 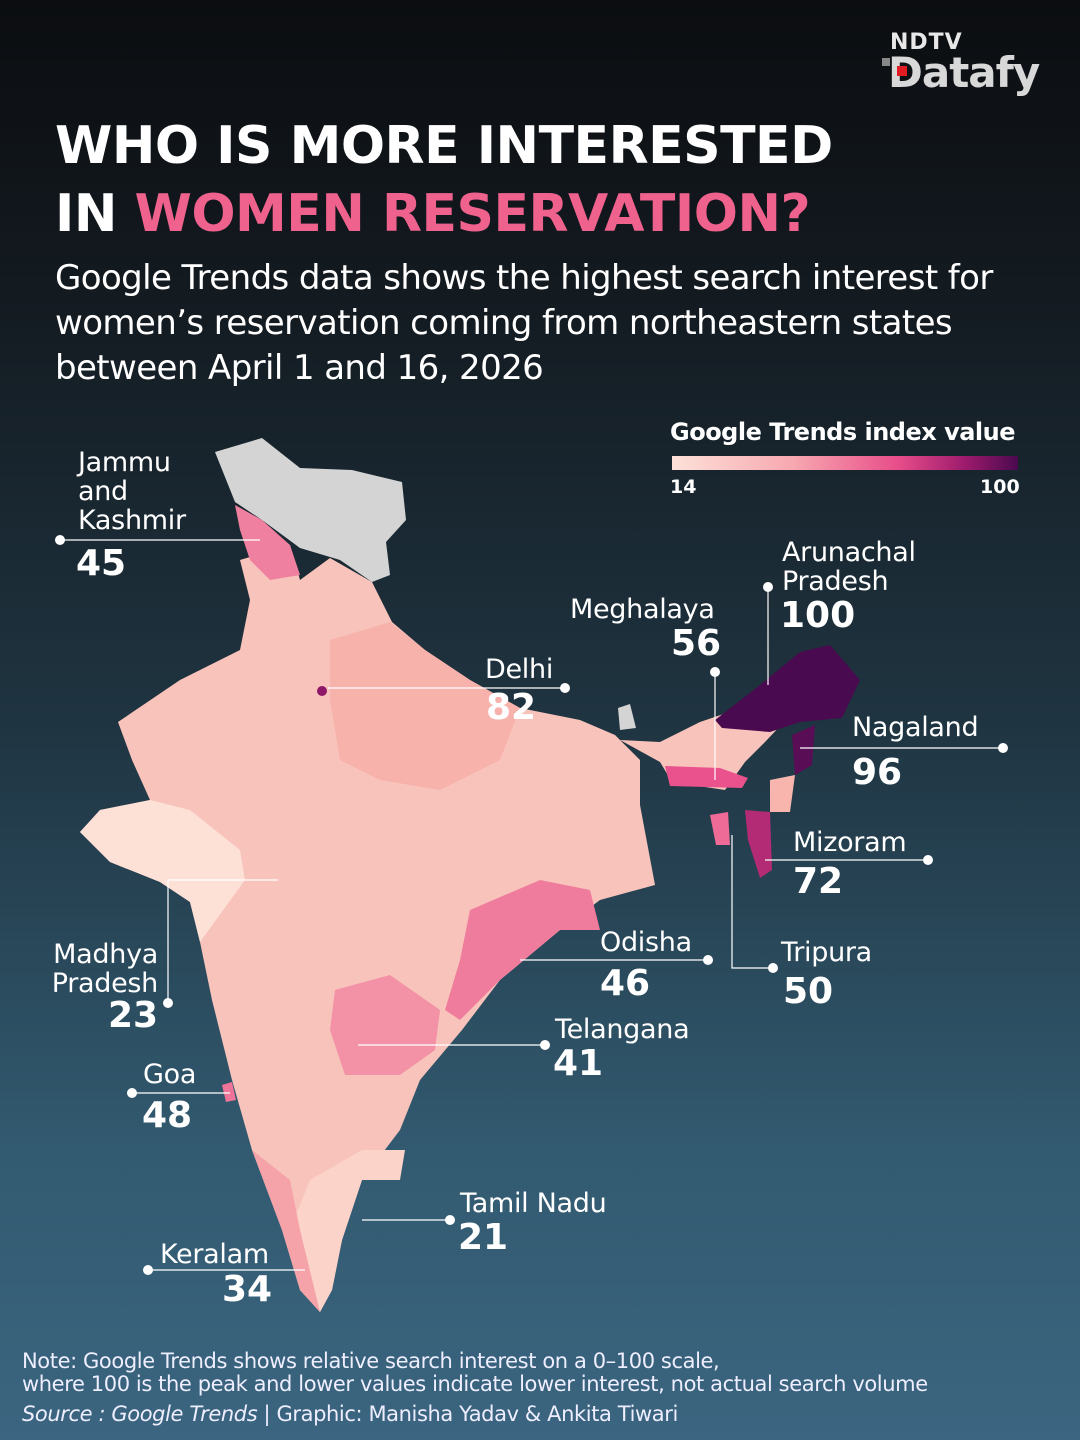 I want to click on region-tamil-nadu, so click(x=347, y=1231).